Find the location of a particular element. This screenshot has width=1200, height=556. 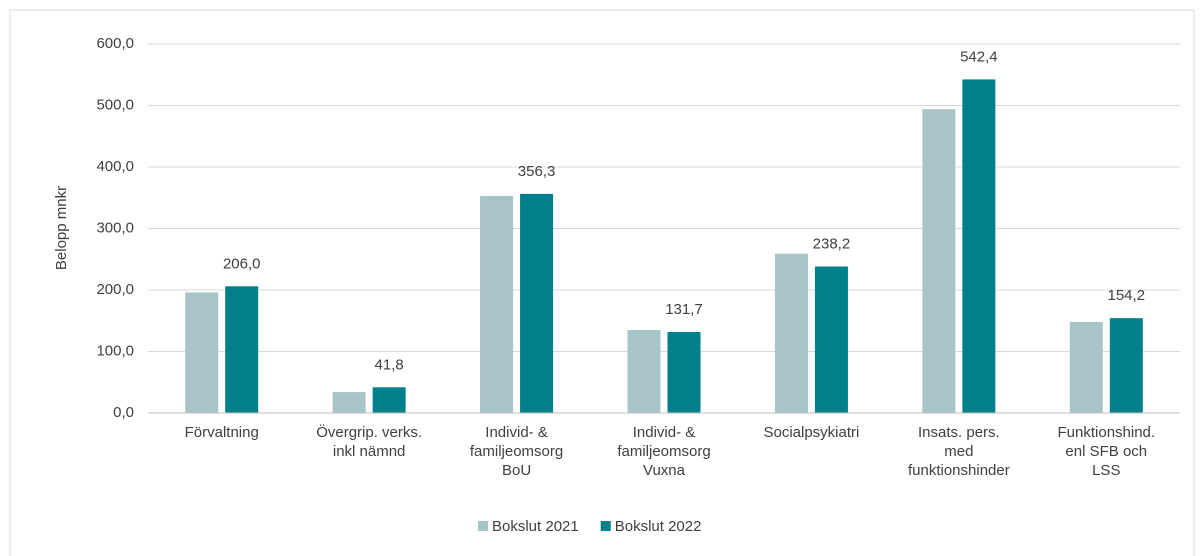

value-label: 154,2 is located at coordinates (1127, 295).